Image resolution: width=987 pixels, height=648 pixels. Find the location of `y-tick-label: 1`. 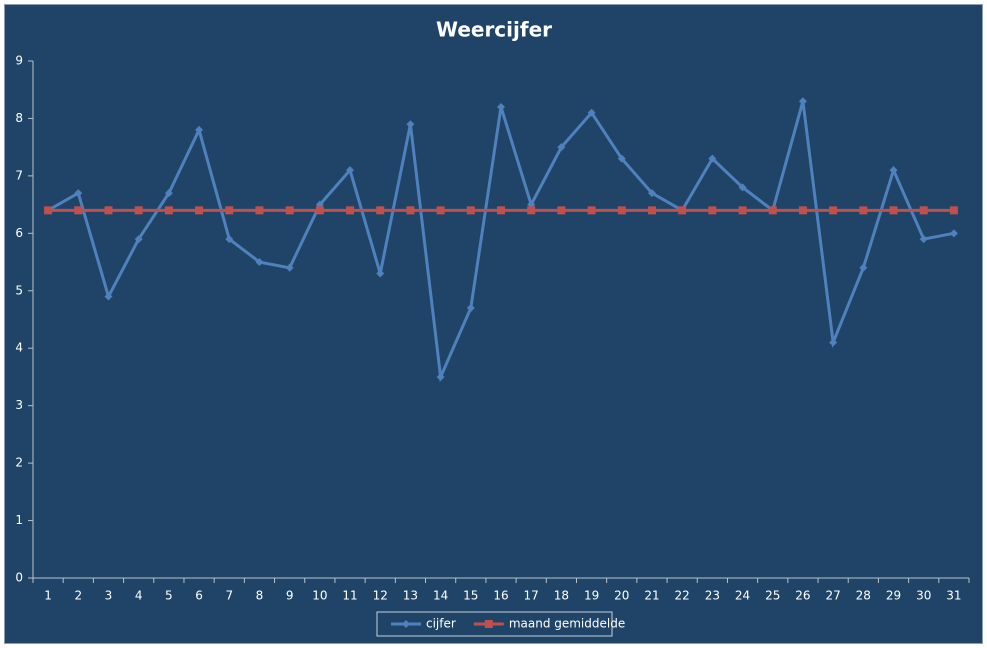

y-tick-label: 1 is located at coordinates (19, 520).